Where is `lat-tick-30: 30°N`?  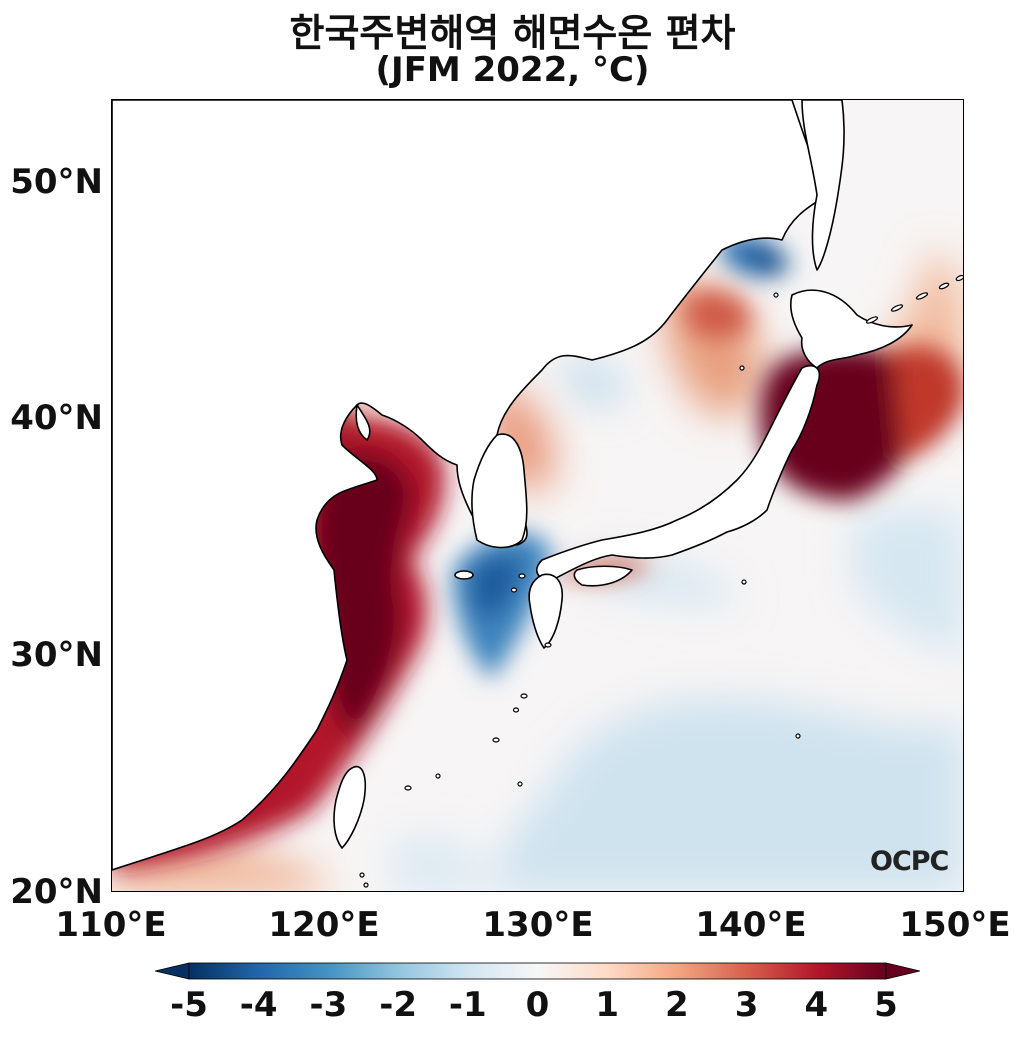 lat-tick-30: 30°N is located at coordinates (56, 655).